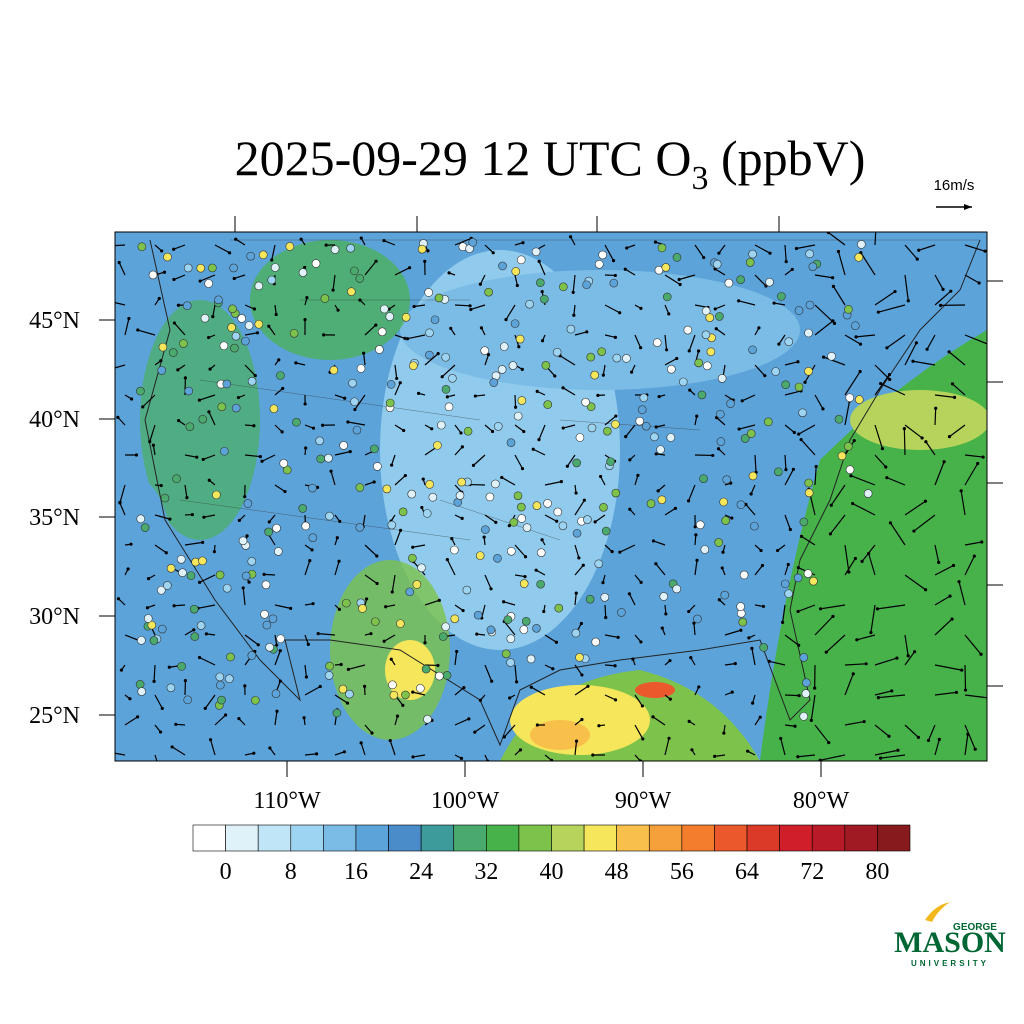 Image resolution: width=1024 pixels, height=1024 pixels. Describe the element at coordinates (747, 872) in the screenshot. I see `colorbar-tick-label: 64` at that location.